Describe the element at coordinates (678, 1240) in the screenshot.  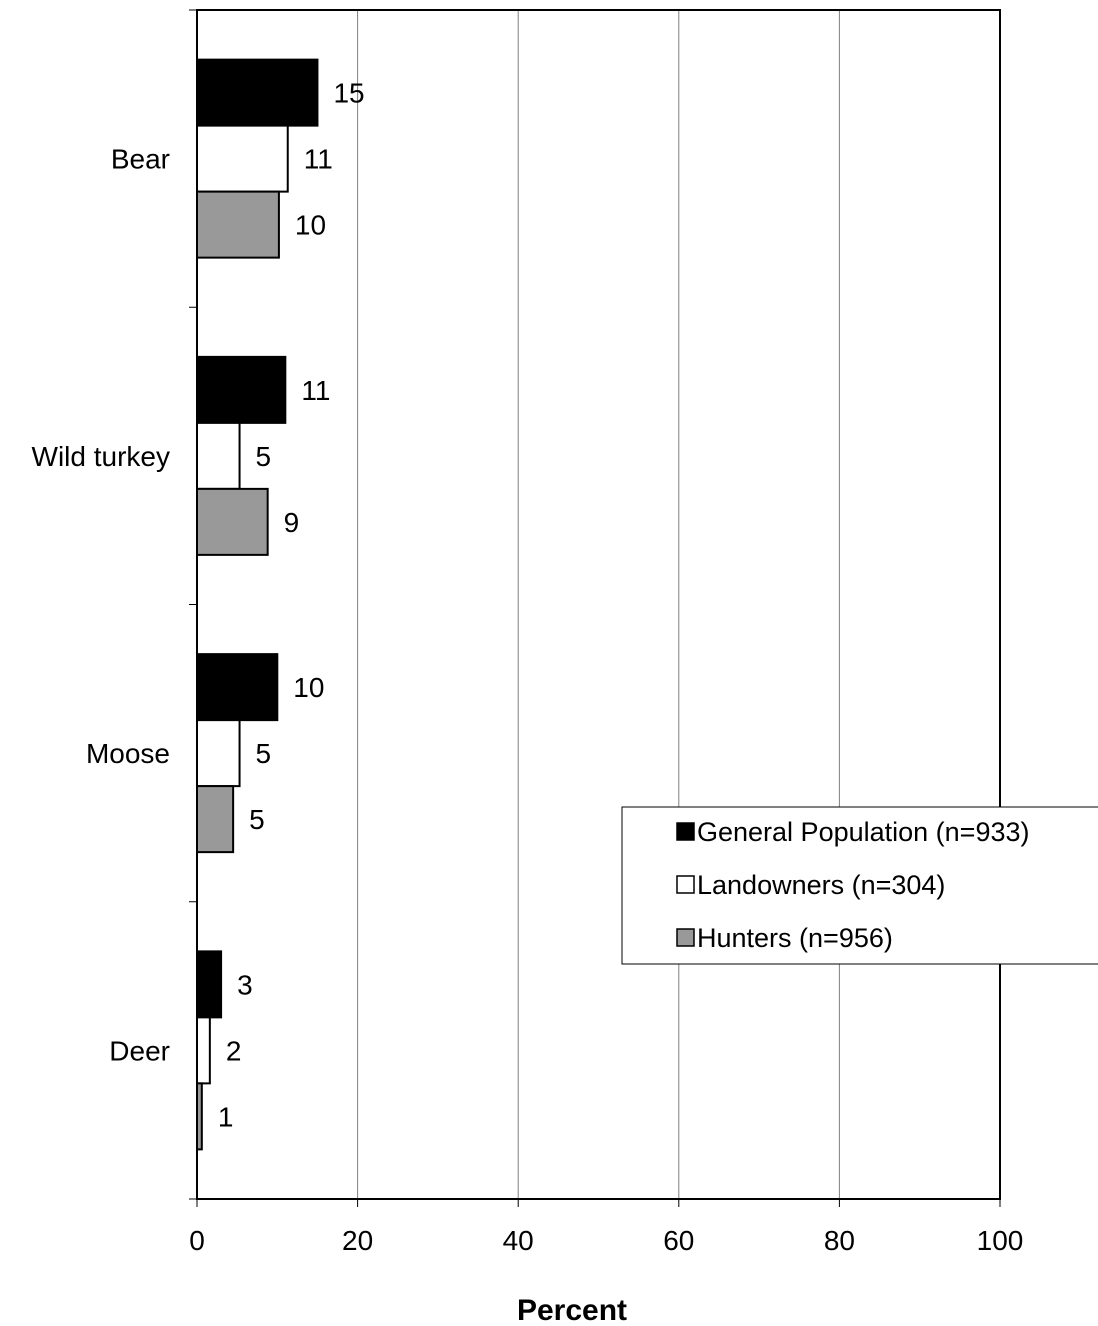
I see `x-tick-label: 60` at that location.